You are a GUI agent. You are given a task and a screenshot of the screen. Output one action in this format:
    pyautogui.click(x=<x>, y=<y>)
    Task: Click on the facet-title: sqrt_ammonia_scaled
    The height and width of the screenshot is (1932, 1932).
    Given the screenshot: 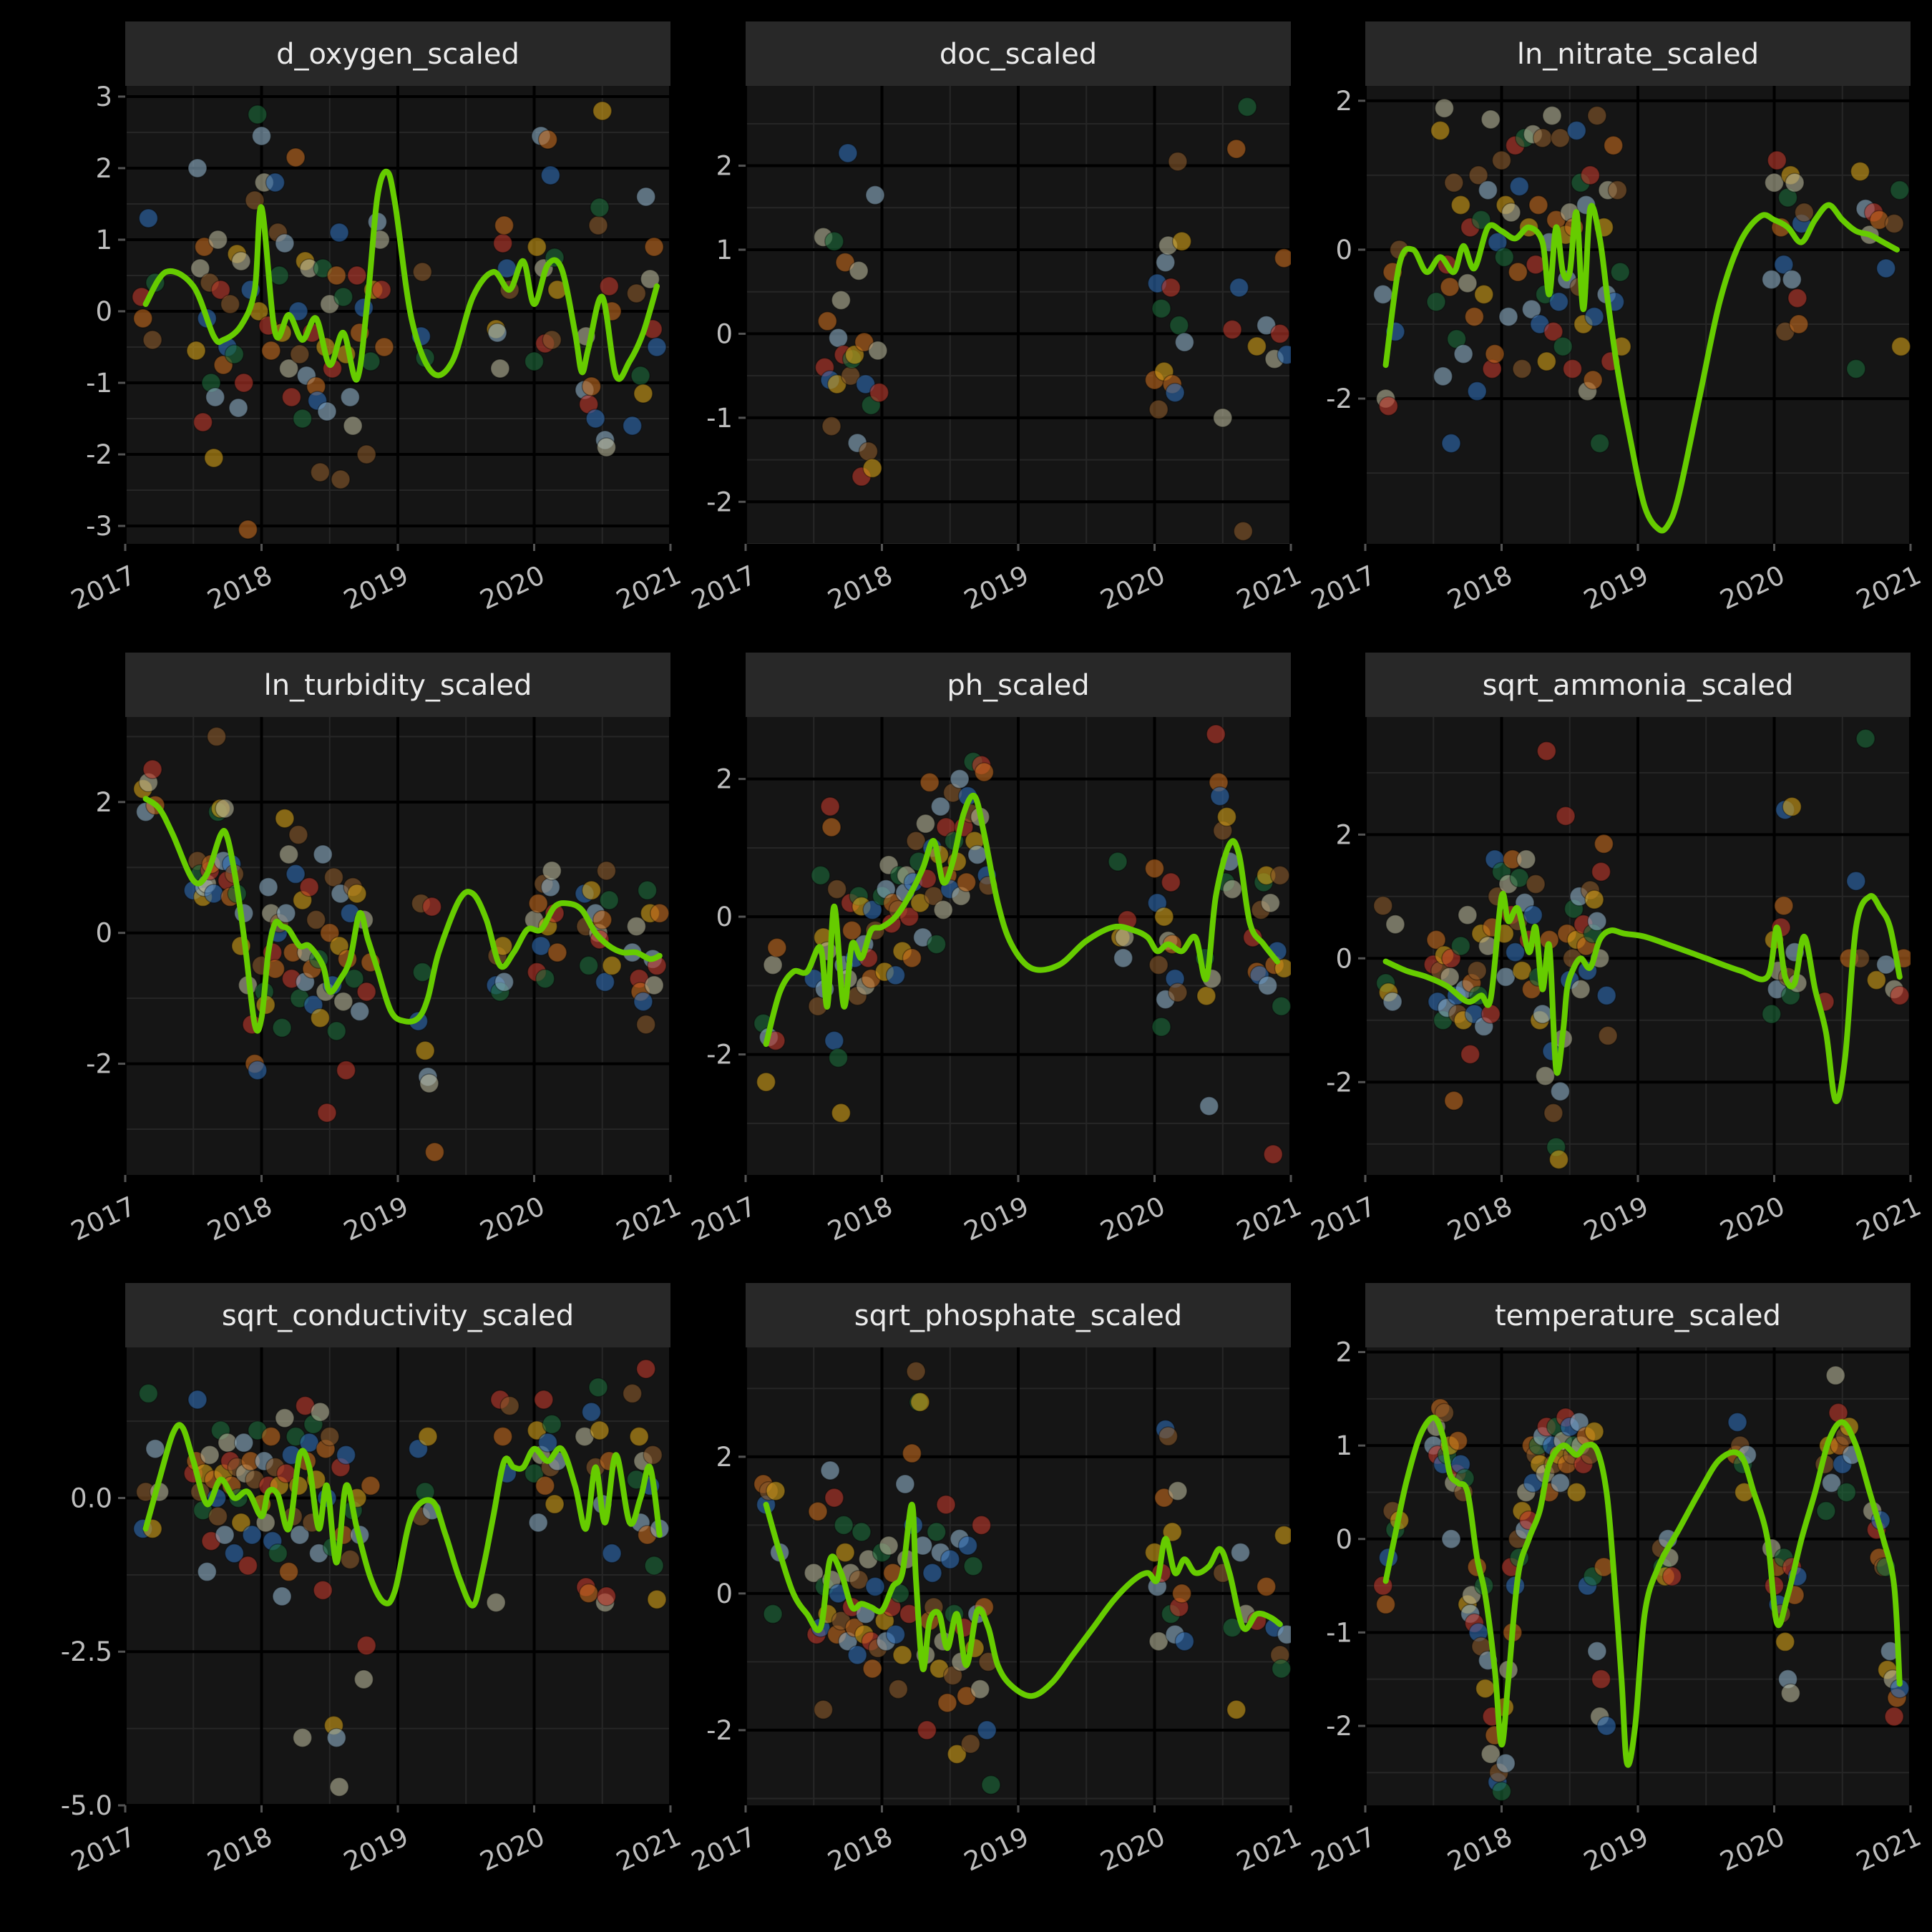 What is the action you would take?
    pyautogui.click(x=1638, y=685)
    